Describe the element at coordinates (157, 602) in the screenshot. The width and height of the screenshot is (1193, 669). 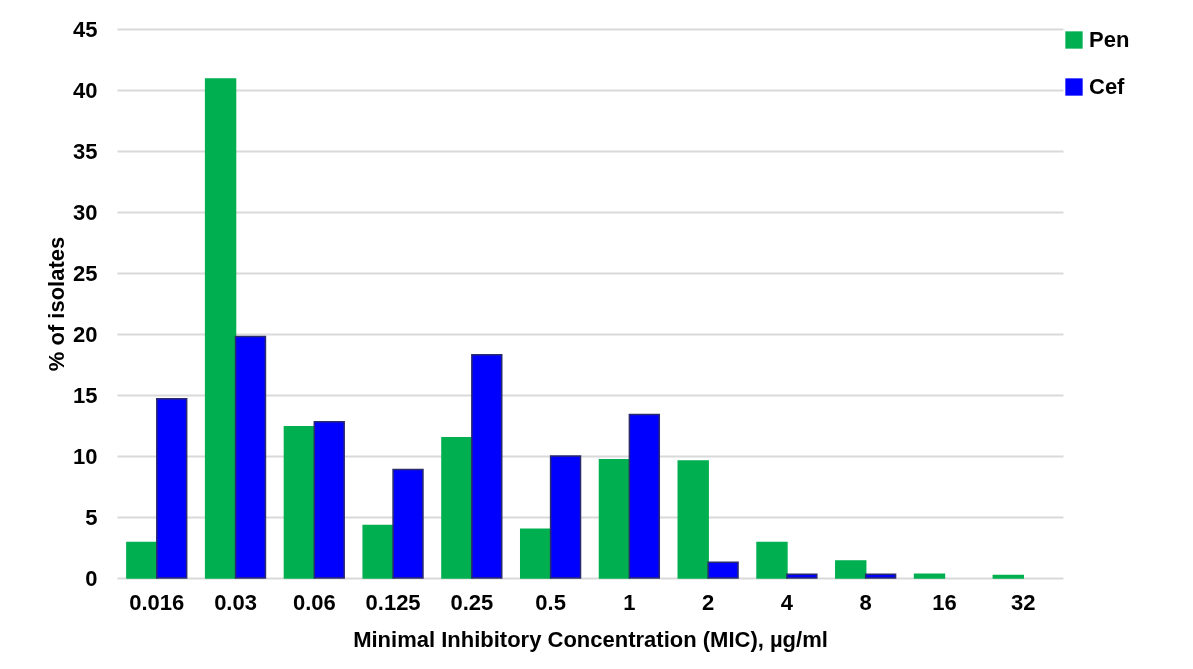
I see `x-tick-label: 0.016` at that location.